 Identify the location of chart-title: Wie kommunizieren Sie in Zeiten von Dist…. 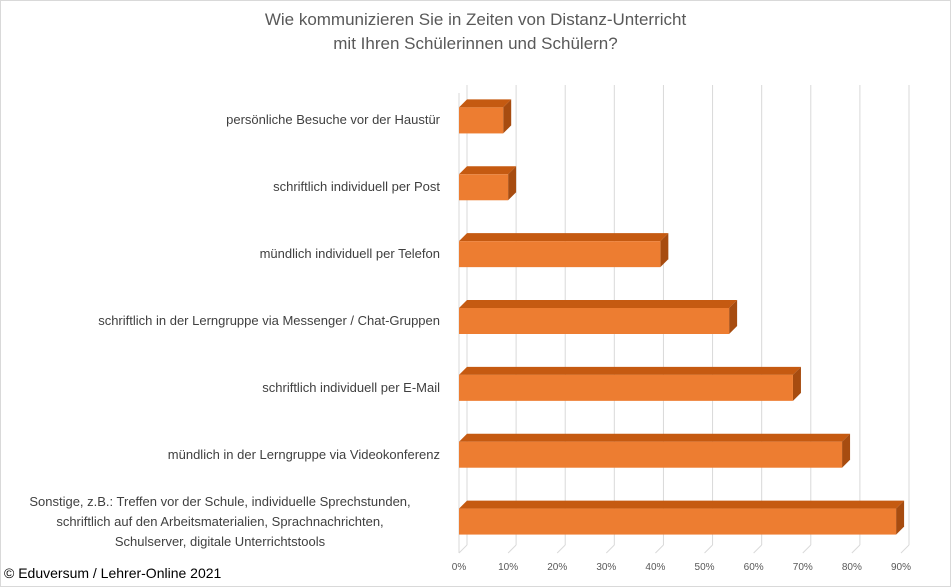
(475, 32).